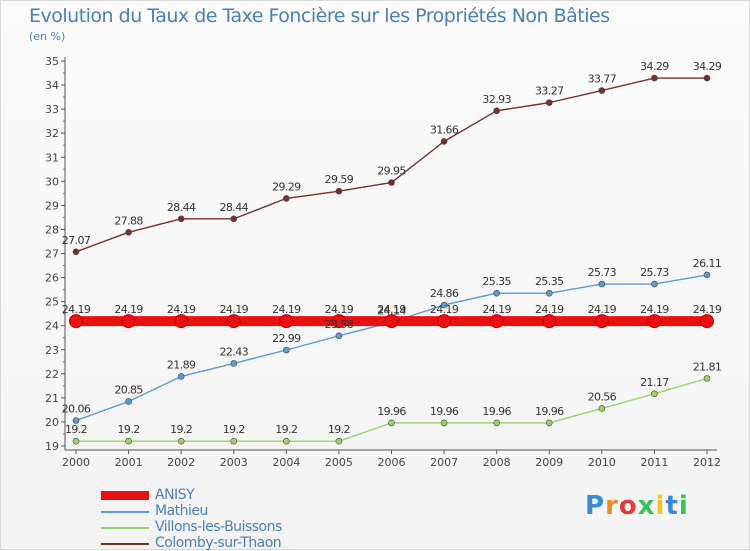 The image size is (750, 551). Describe the element at coordinates (646, 506) in the screenshot. I see `logo-letter: x` at that location.